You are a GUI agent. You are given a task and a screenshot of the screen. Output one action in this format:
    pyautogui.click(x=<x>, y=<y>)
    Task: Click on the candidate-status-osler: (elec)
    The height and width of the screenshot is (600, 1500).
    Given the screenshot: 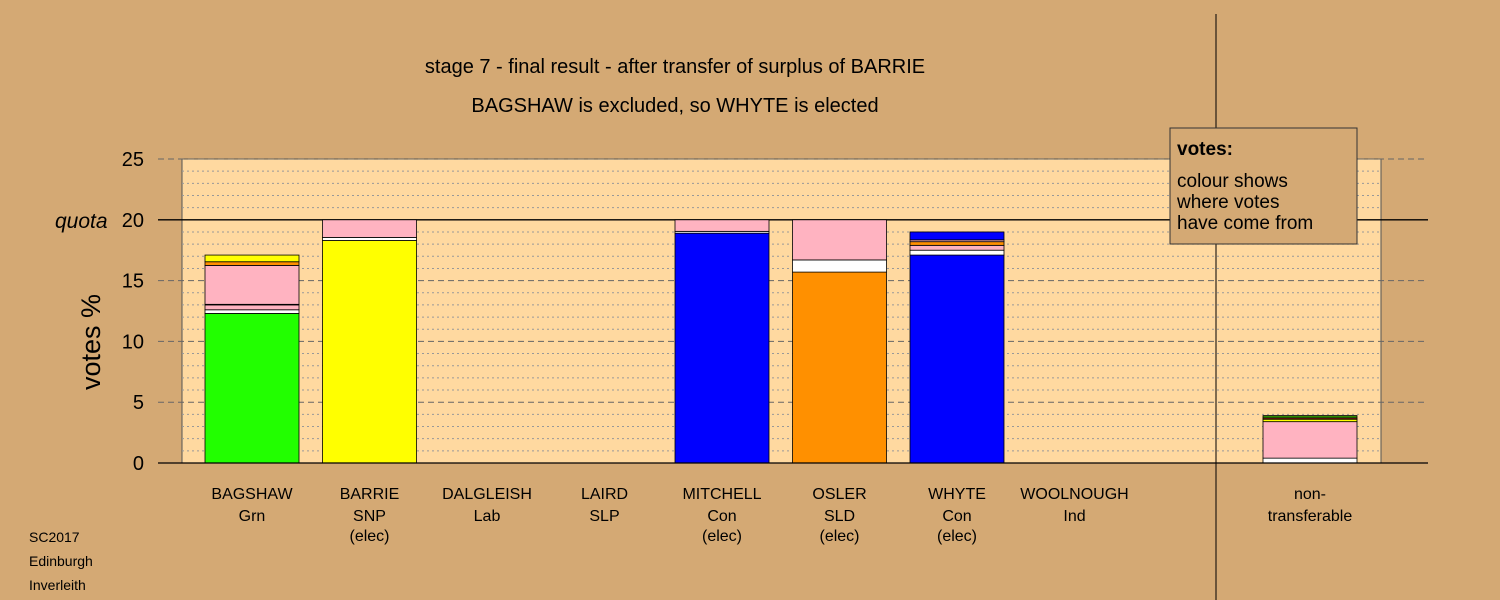 What is the action you would take?
    pyautogui.click(x=839, y=536)
    